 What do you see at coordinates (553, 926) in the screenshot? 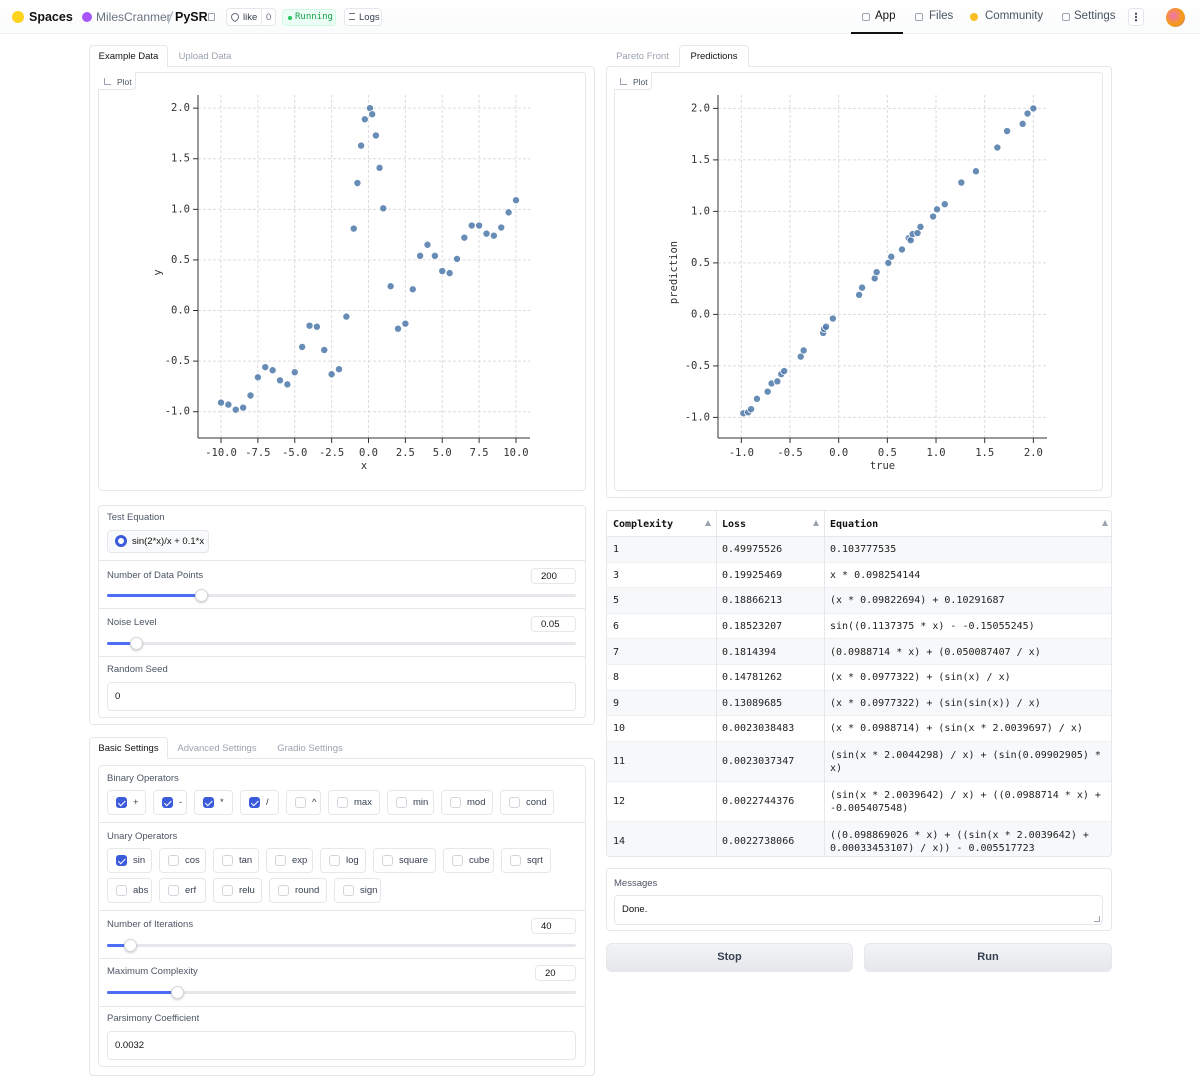
I see `number-input: 40` at bounding box center [553, 926].